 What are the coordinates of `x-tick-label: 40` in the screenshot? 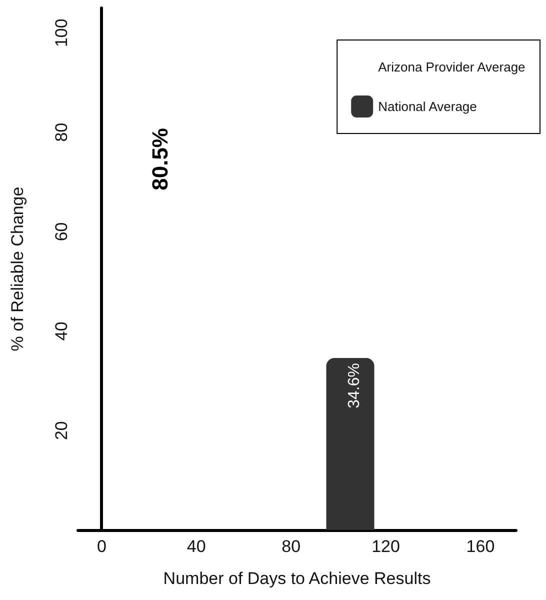 It's located at (196, 546).